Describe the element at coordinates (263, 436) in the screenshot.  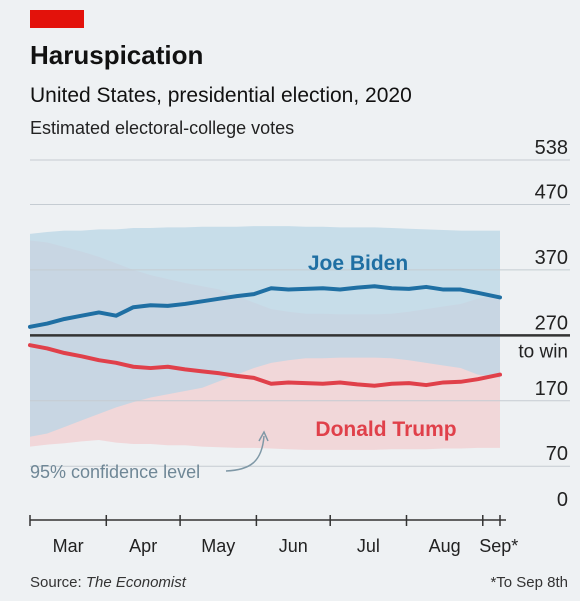
I see `annotation-arrowhead` at that location.